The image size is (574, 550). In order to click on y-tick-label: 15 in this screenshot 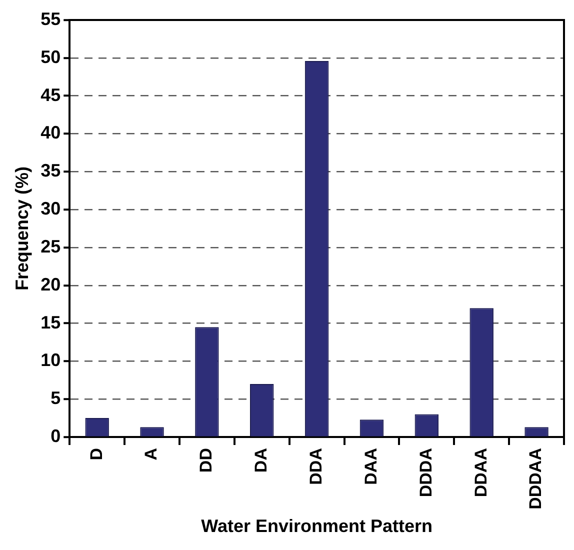, I will do `click(50, 322)`.